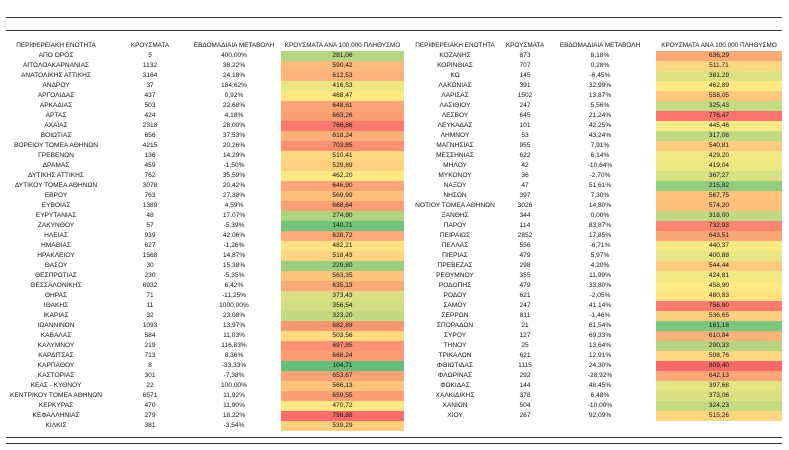 The image size is (789, 450). Describe the element at coordinates (719, 186) in the screenshot. I see `cases-per-100k: 215,82` at that location.